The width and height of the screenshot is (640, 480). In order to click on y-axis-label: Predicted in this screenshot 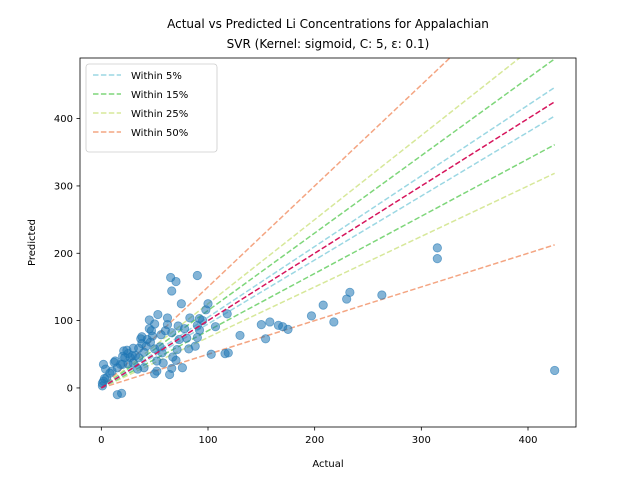, I will do `click(32, 242)`.